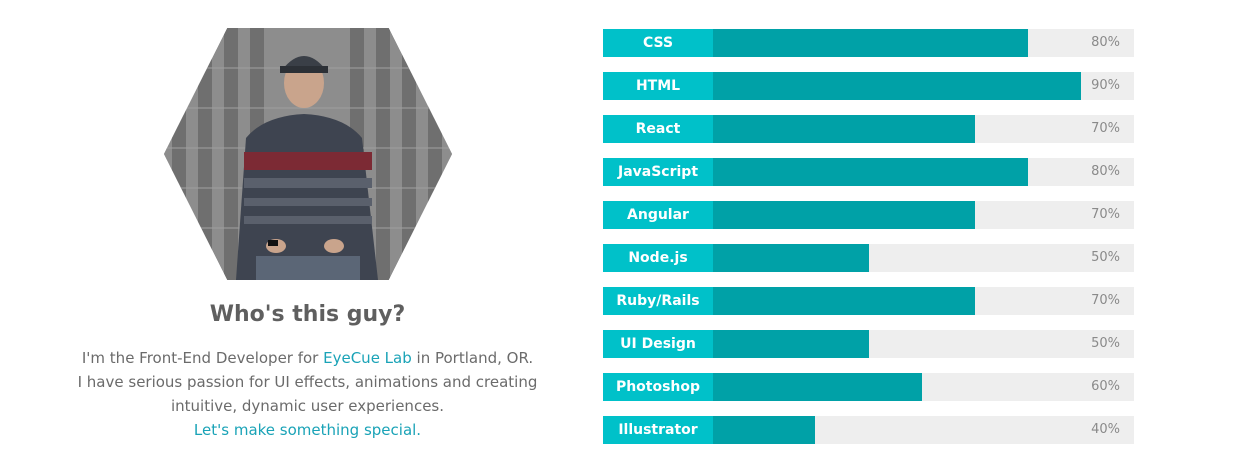  I want to click on bio-line-1-prefix: I'm the Front-End Developer for, so click(202, 358).